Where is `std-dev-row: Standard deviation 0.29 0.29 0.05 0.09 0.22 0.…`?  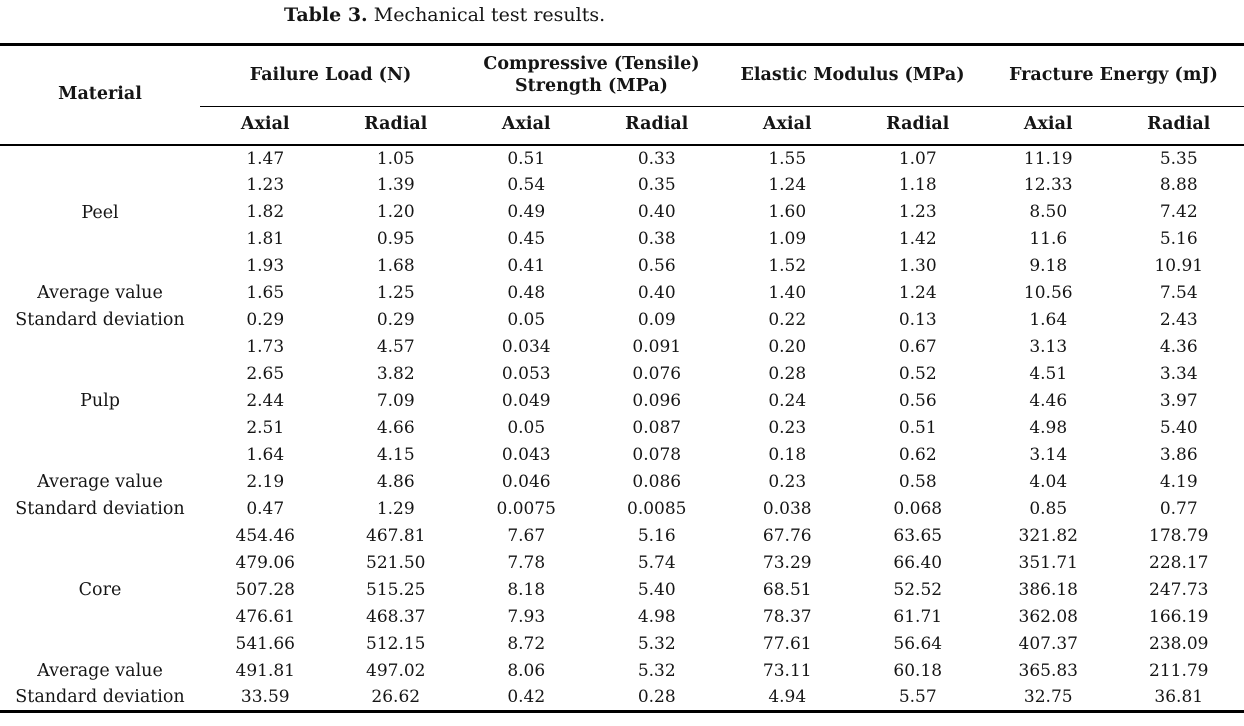 std-dev-row: Standard deviation 0.29 0.29 0.05 0.09 0.22 0.… is located at coordinates (622, 320).